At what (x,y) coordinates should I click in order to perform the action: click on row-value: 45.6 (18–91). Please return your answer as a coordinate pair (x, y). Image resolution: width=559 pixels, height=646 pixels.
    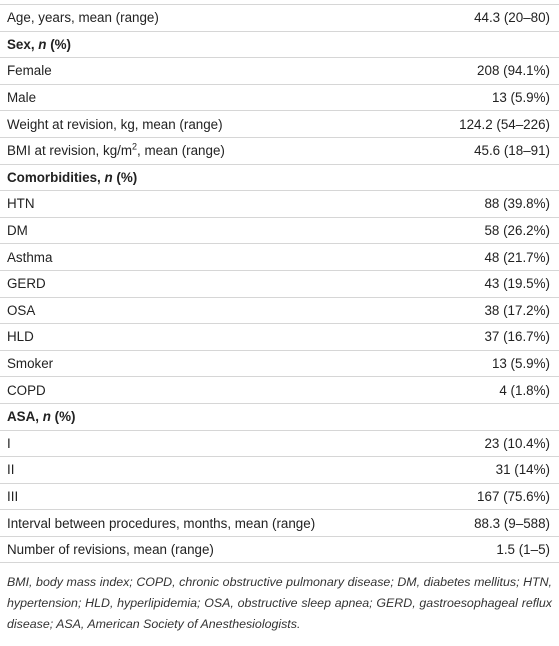
    Looking at the image, I should click on (489, 151).